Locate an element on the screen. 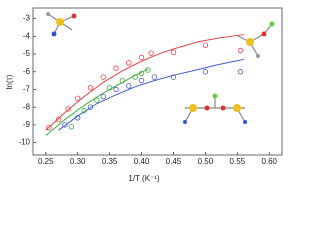 The height and width of the screenshot is (240, 320). x-tick-label: 0.35 is located at coordinates (110, 161).